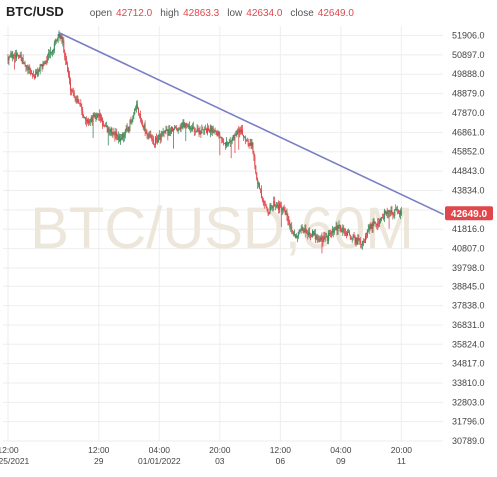  I want to click on y-tick-label: 38845.0, so click(468, 286).